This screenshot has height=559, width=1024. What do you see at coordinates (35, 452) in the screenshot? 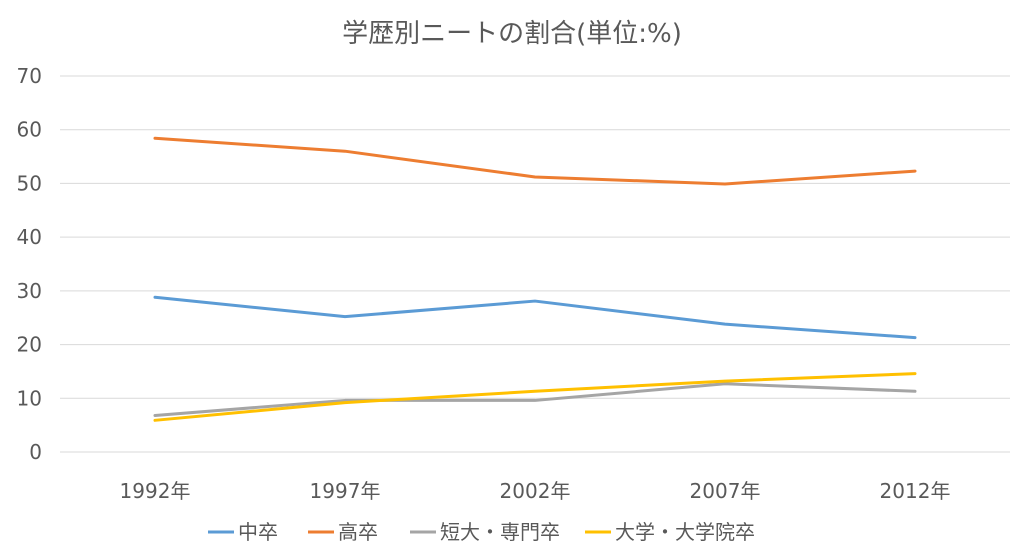
I see `y-tick-label: 0` at bounding box center [35, 452].